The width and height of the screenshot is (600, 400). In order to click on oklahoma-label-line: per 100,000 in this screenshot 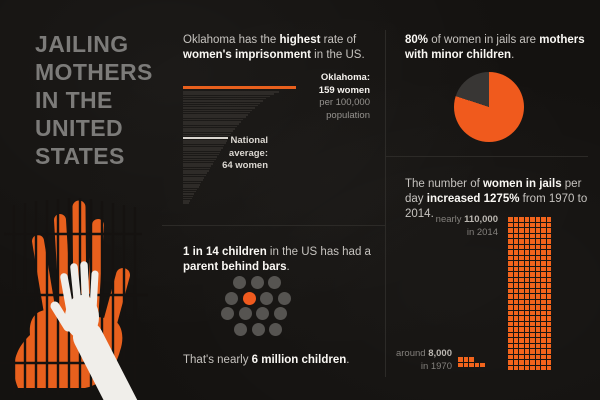, I will do `click(344, 102)`.